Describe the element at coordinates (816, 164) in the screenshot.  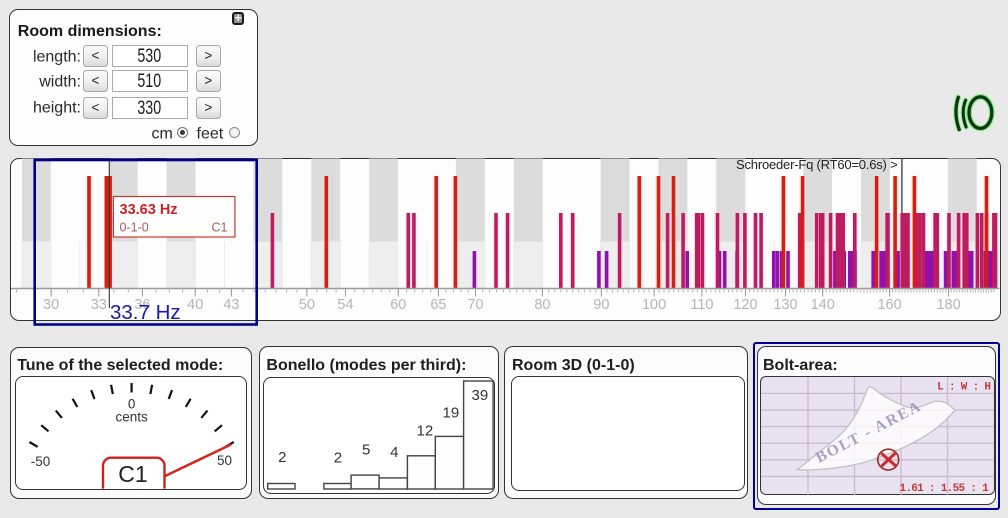
I see `svg-text: Schroeder-Fq (RT60=0.6s) >` at that location.